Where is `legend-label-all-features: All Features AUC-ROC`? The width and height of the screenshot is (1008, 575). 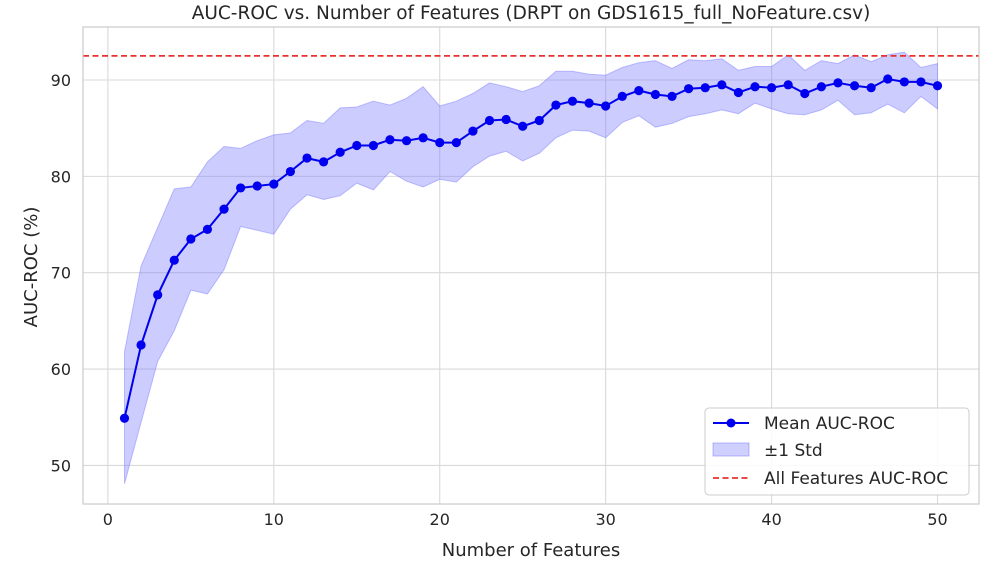
legend-label-all-features: All Features AUC-ROC is located at coordinates (856, 479).